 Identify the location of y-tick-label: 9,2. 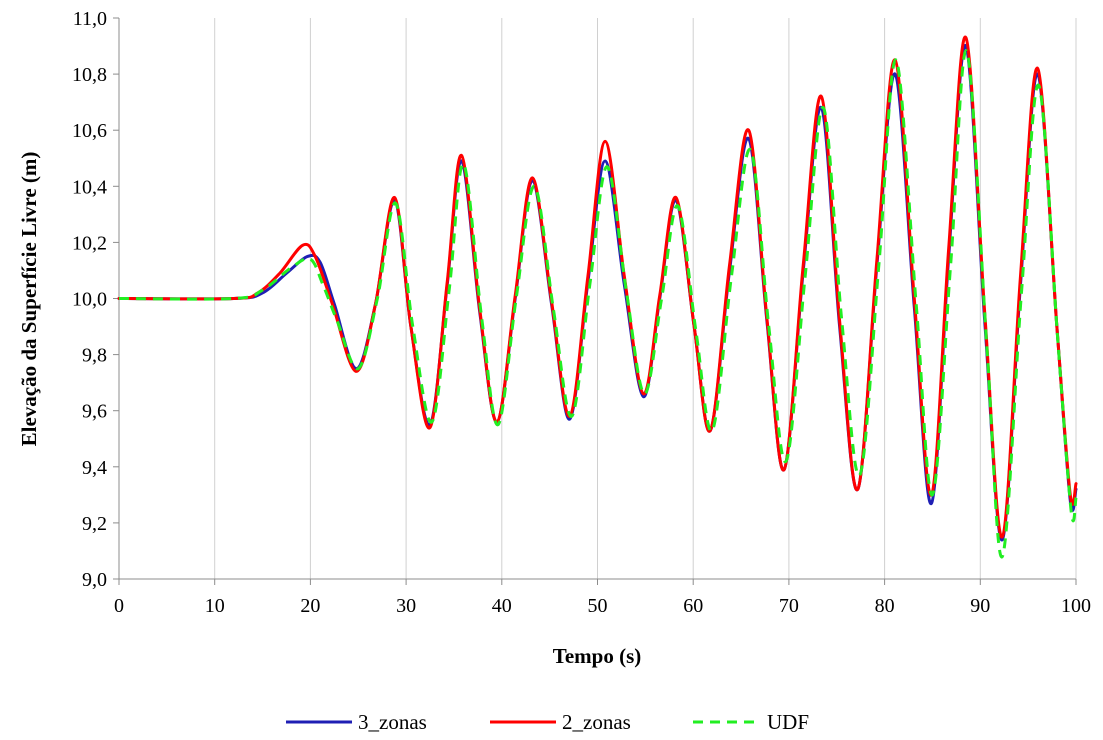
(94, 524).